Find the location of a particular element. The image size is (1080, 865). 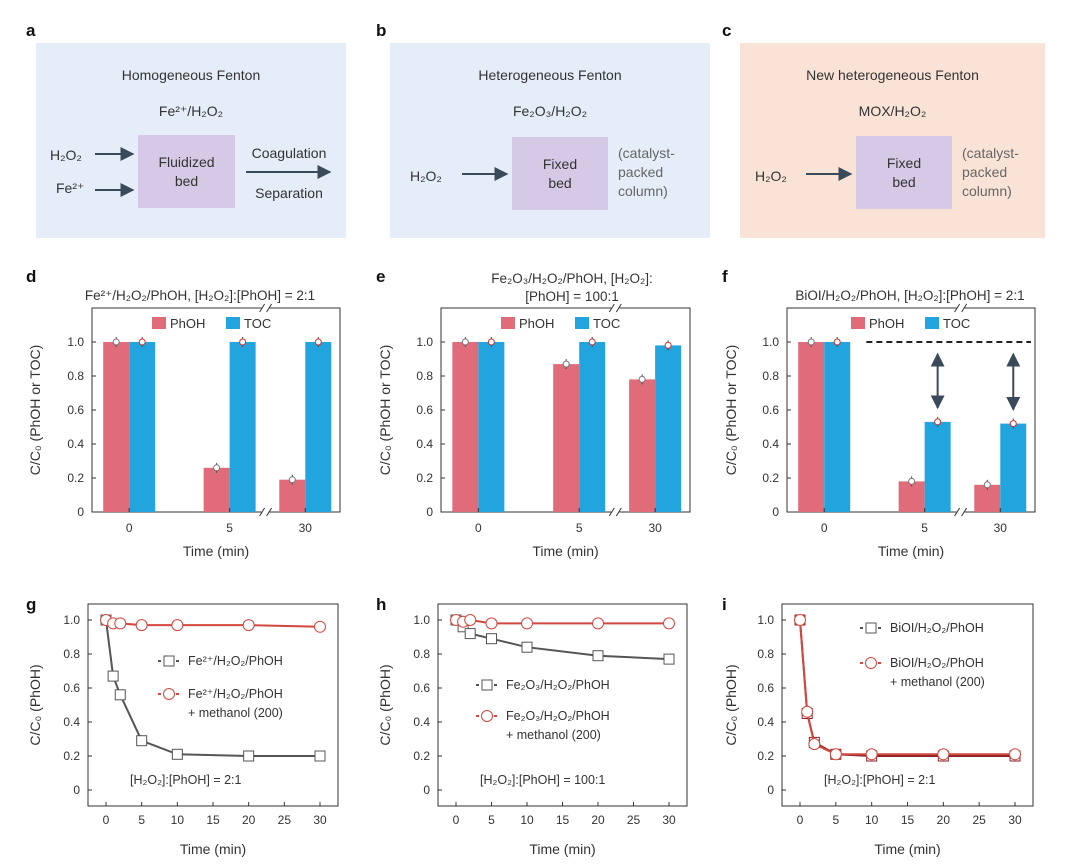

panel-letter-c: c is located at coordinates (726, 30).